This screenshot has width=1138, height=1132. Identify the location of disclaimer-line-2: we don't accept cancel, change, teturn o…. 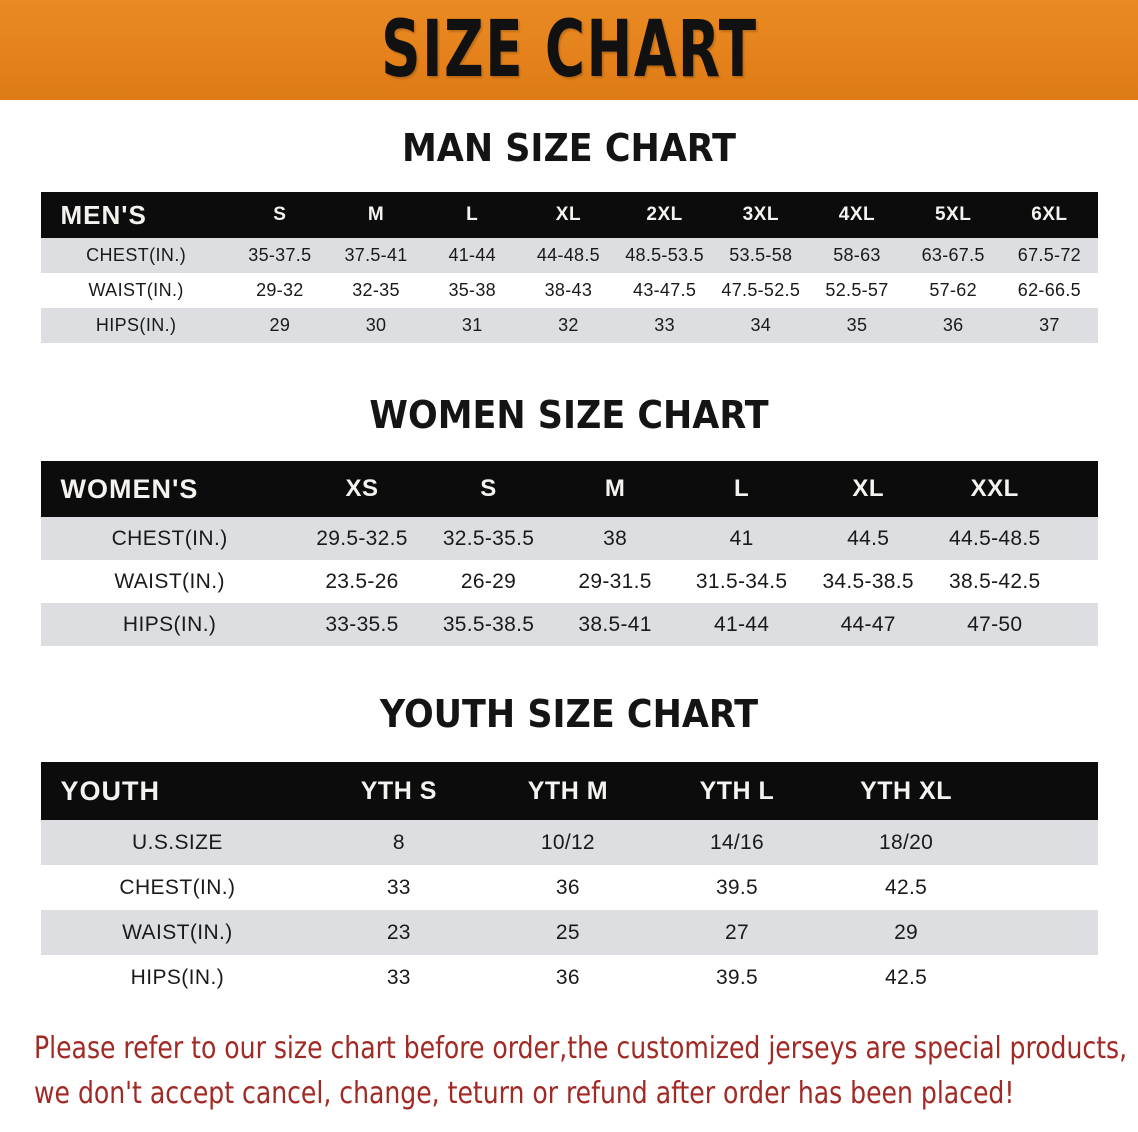
(524, 1093).